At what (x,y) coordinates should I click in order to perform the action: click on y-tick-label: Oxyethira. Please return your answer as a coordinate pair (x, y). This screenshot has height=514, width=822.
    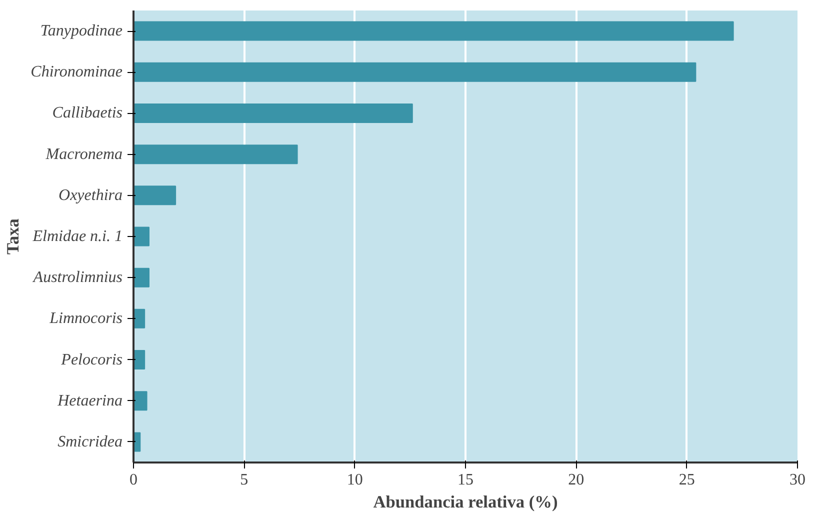
    Looking at the image, I should click on (90, 195).